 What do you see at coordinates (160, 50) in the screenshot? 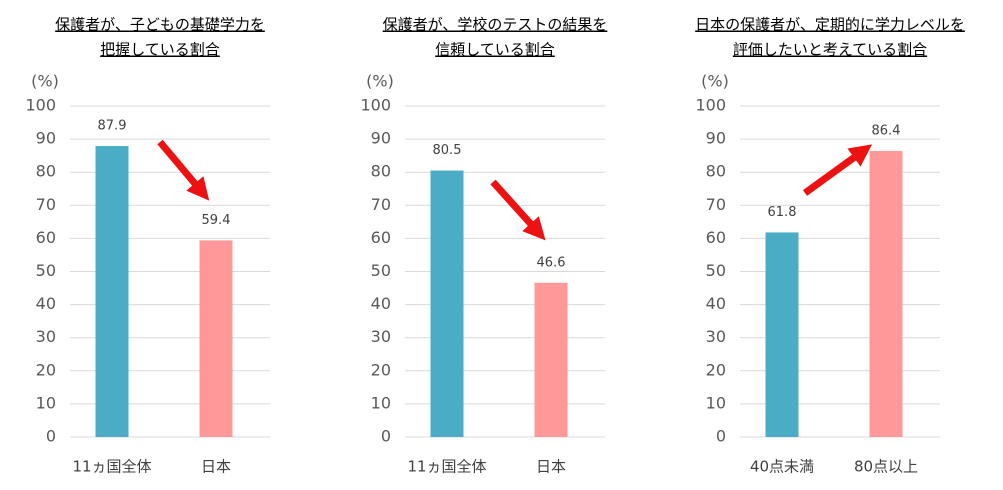
I see `chart-title: 把握している割合` at bounding box center [160, 50].